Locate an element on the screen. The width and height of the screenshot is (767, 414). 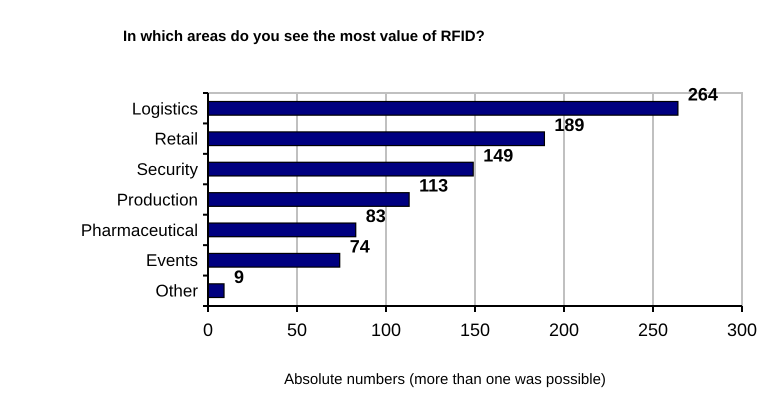
chart-title: In which areas do you see the most value of RFID? is located at coordinates (304, 36).